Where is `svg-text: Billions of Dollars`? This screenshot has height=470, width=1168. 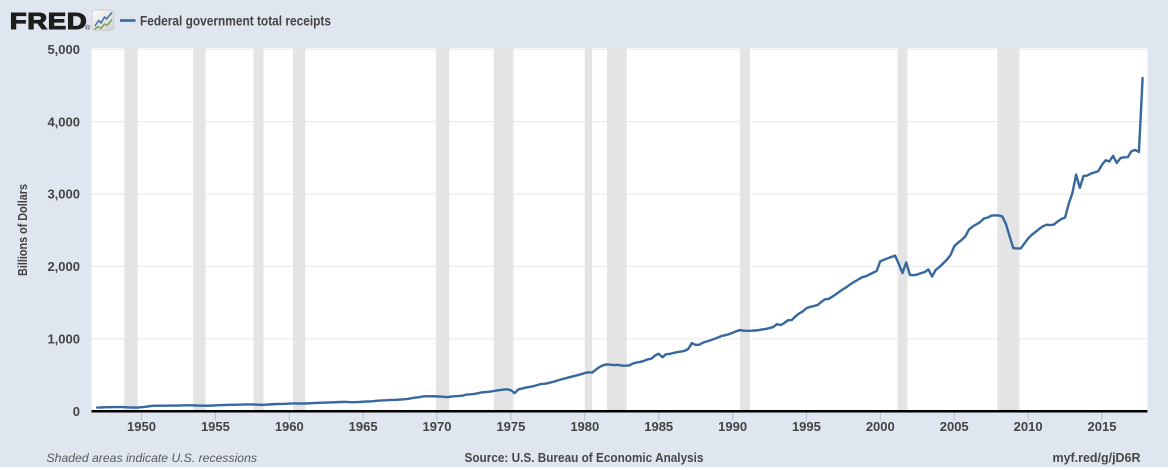
svg-text: Billions of Dollars is located at coordinates (23, 230).